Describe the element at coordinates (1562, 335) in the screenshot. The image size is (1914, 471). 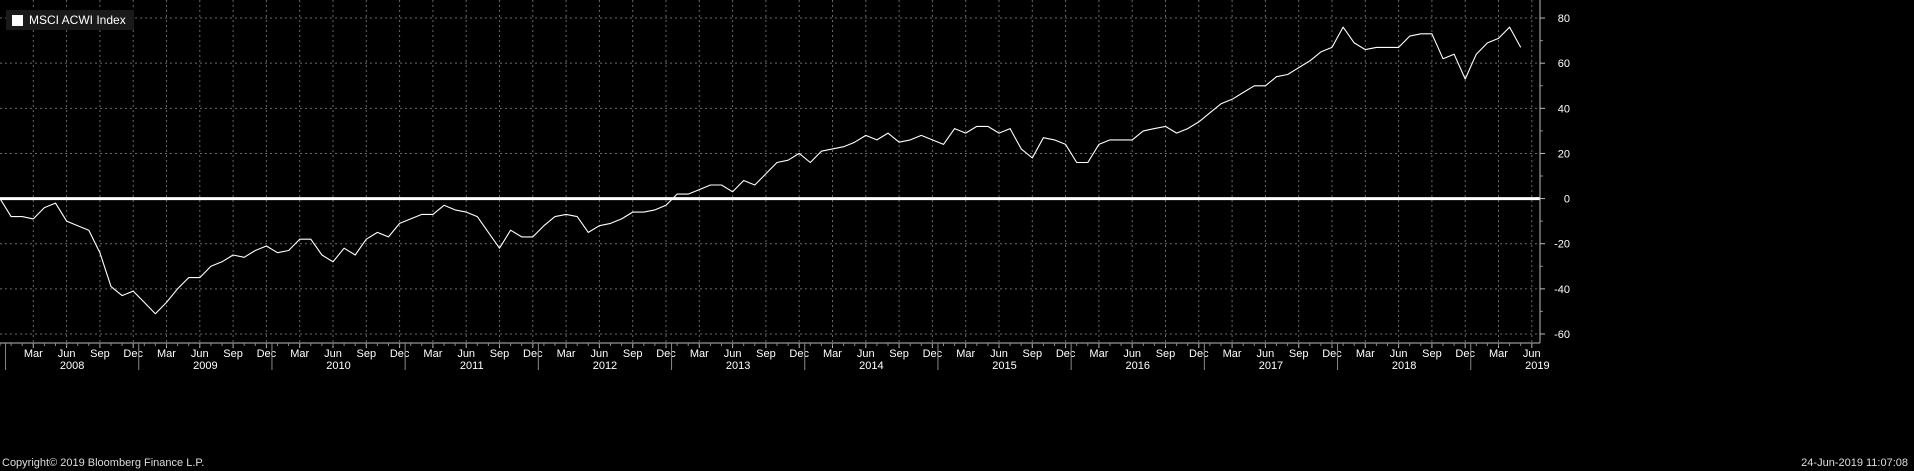
I see `y-tick-label: -60` at that location.